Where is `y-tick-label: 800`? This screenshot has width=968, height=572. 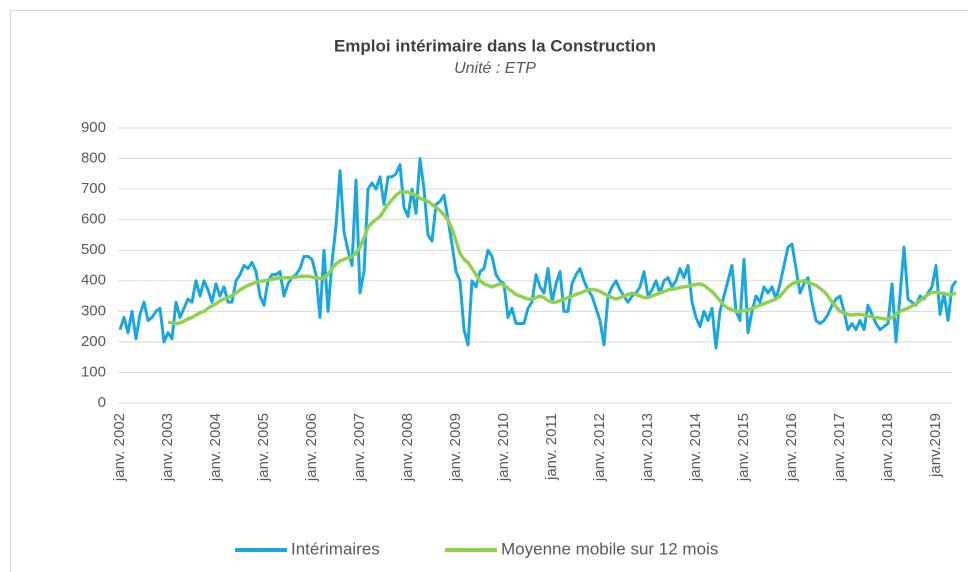 y-tick-label: 800 is located at coordinates (93, 158).